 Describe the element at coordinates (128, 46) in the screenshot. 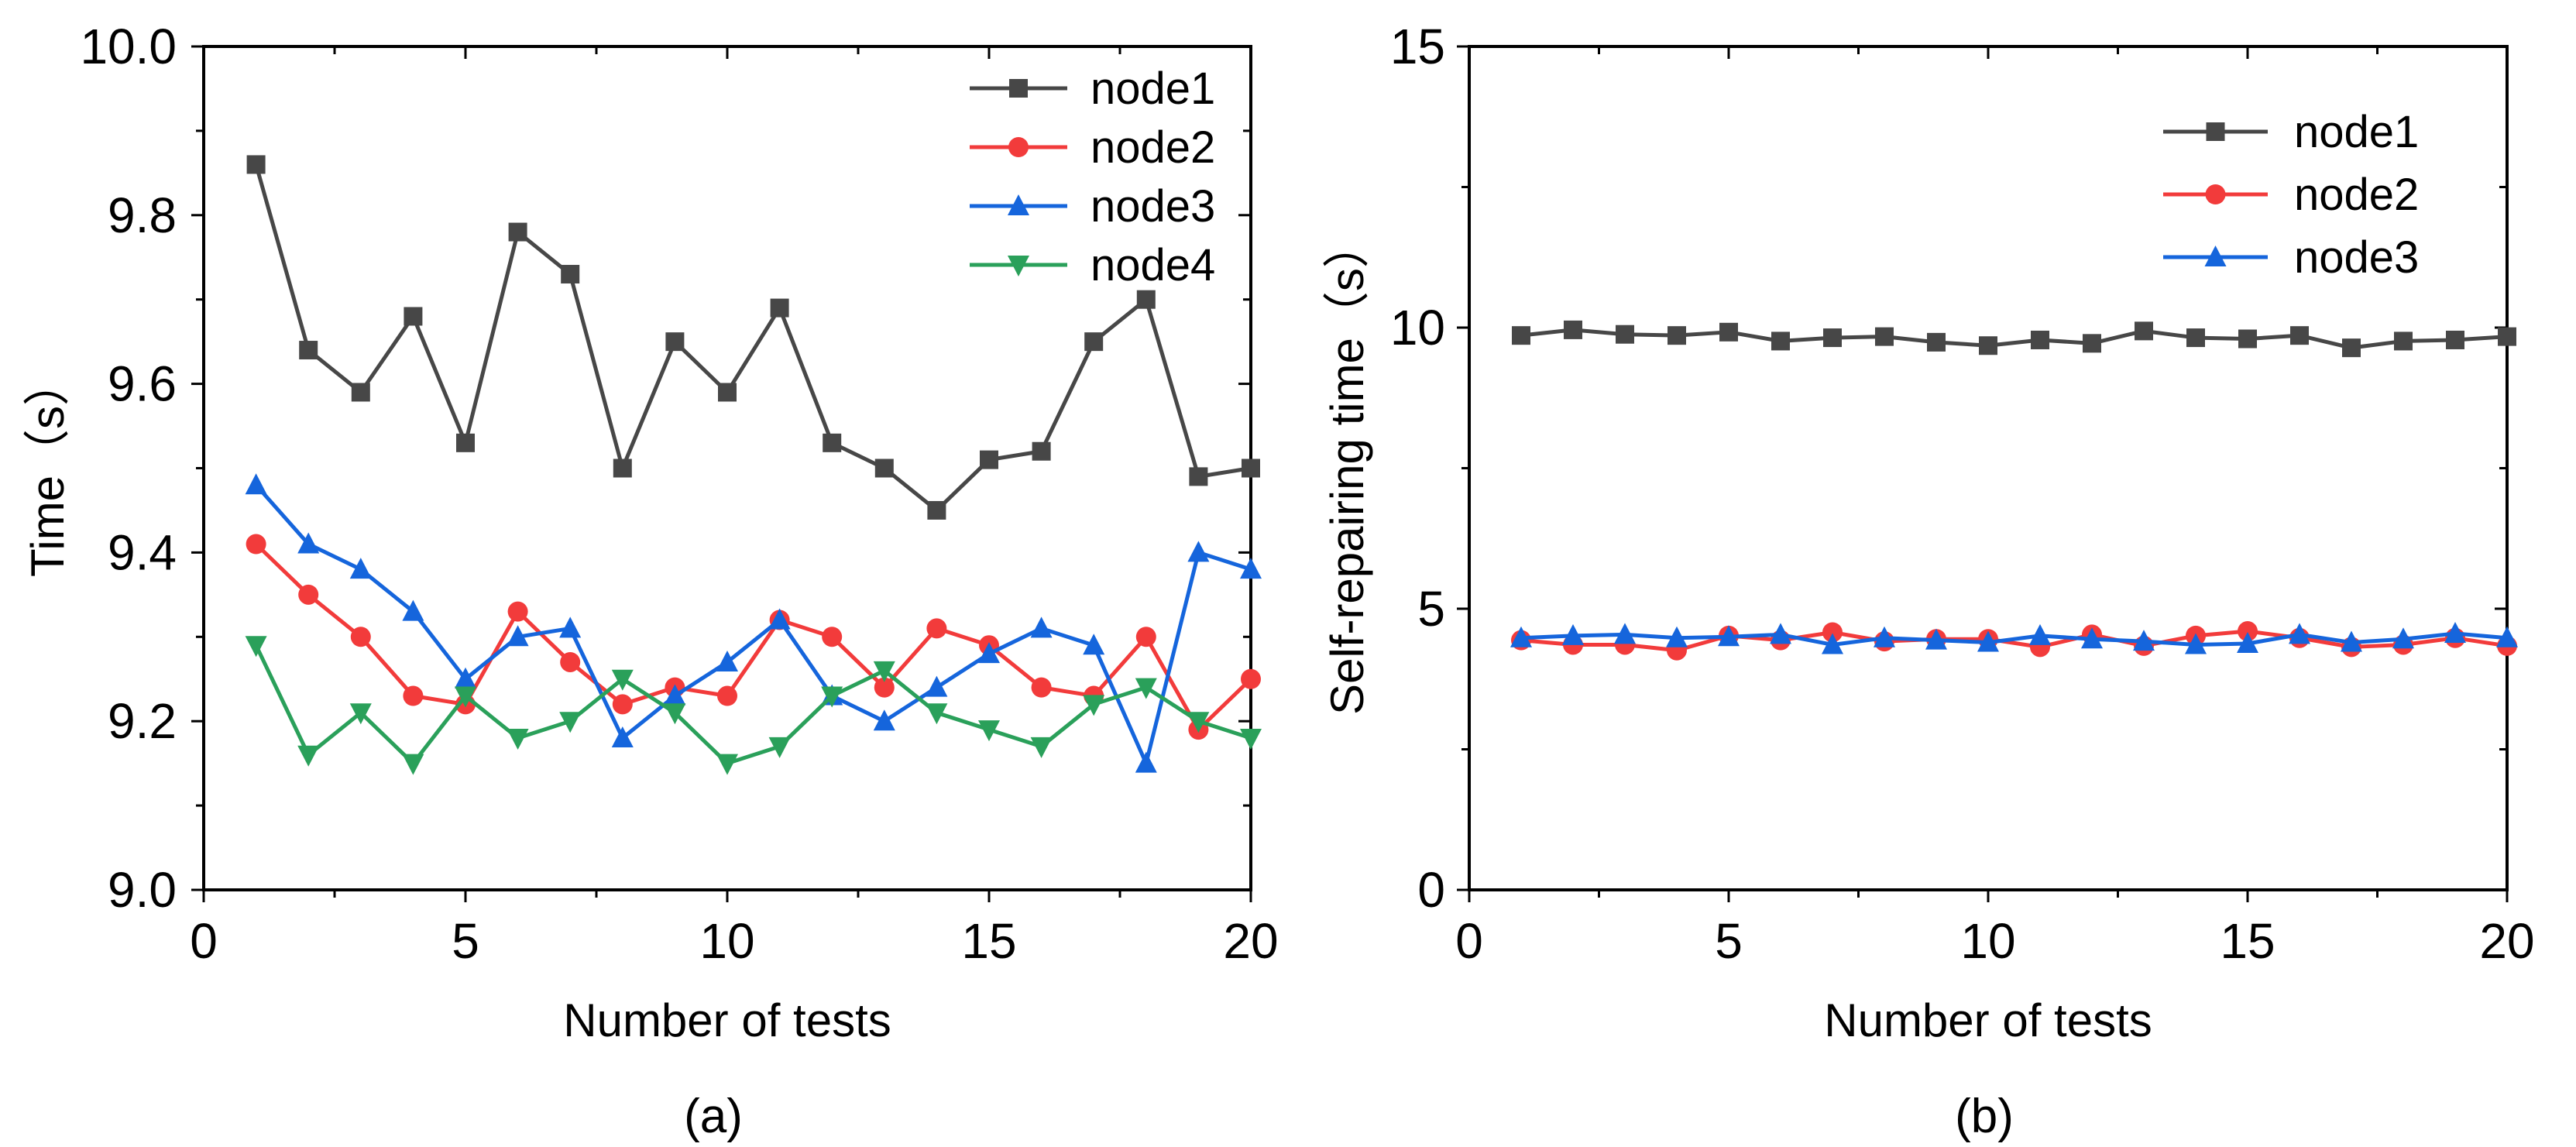

I see `y-tick-label: 10.0` at that location.